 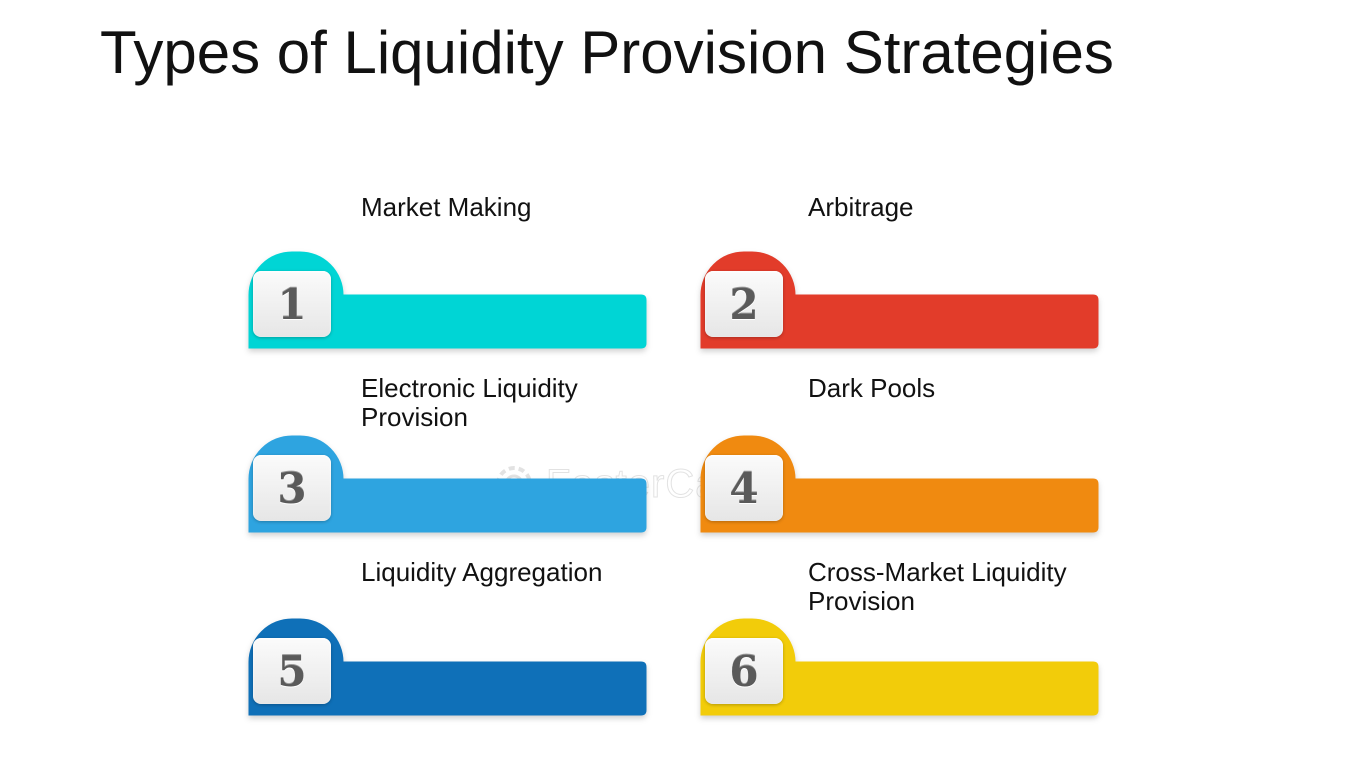 What do you see at coordinates (482, 572) in the screenshot?
I see `item-label-5: Liquidity Aggregation` at bounding box center [482, 572].